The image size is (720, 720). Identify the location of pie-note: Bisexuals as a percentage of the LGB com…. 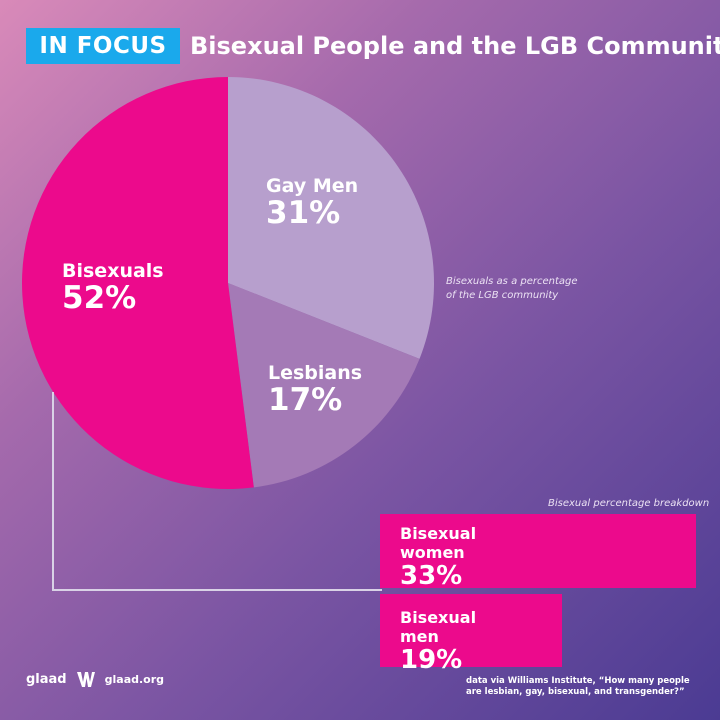
(512, 289).